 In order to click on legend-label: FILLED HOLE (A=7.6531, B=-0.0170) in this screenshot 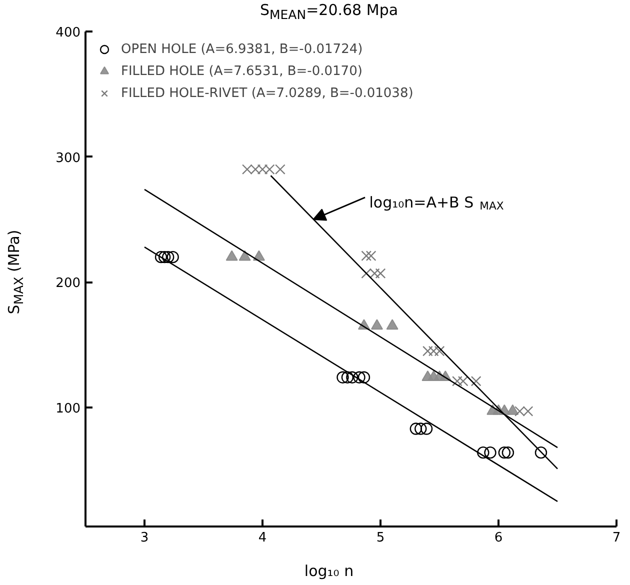, I will do `click(241, 71)`.